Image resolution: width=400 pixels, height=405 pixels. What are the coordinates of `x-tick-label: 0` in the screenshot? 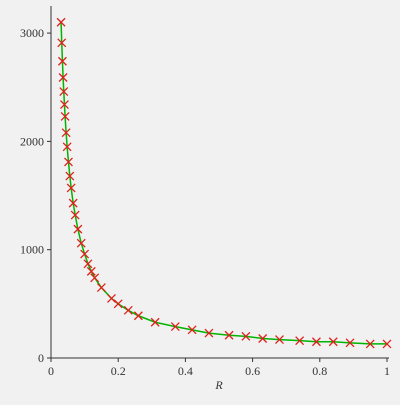 It's located at (51, 371).